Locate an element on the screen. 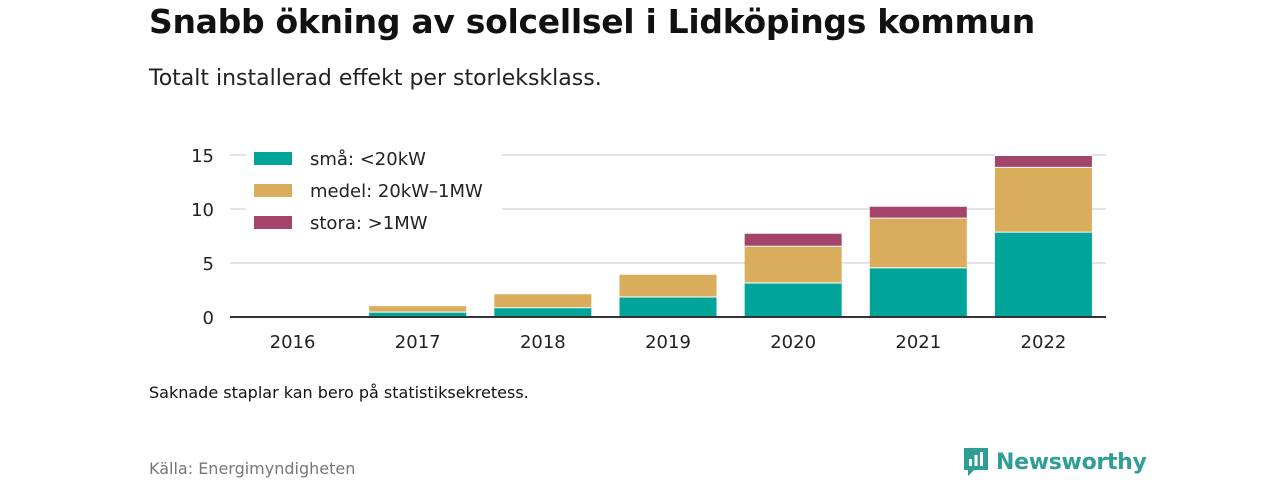 This screenshot has width=1280, height=480. y-tick-label: 0 is located at coordinates (208, 318).